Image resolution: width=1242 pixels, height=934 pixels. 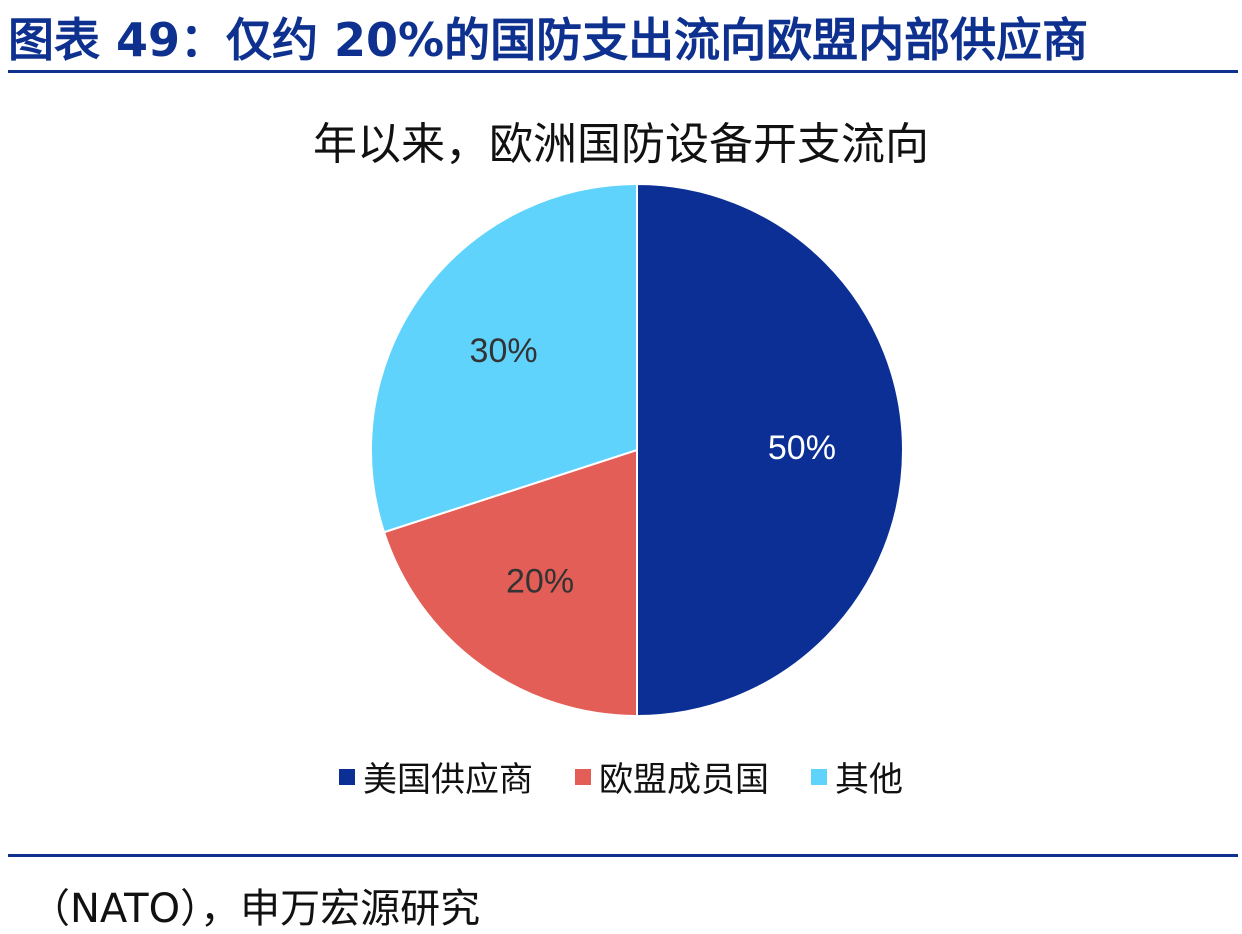 I want to click on legend-item-us-suppliers: 美国供应商, so click(x=436, y=776).